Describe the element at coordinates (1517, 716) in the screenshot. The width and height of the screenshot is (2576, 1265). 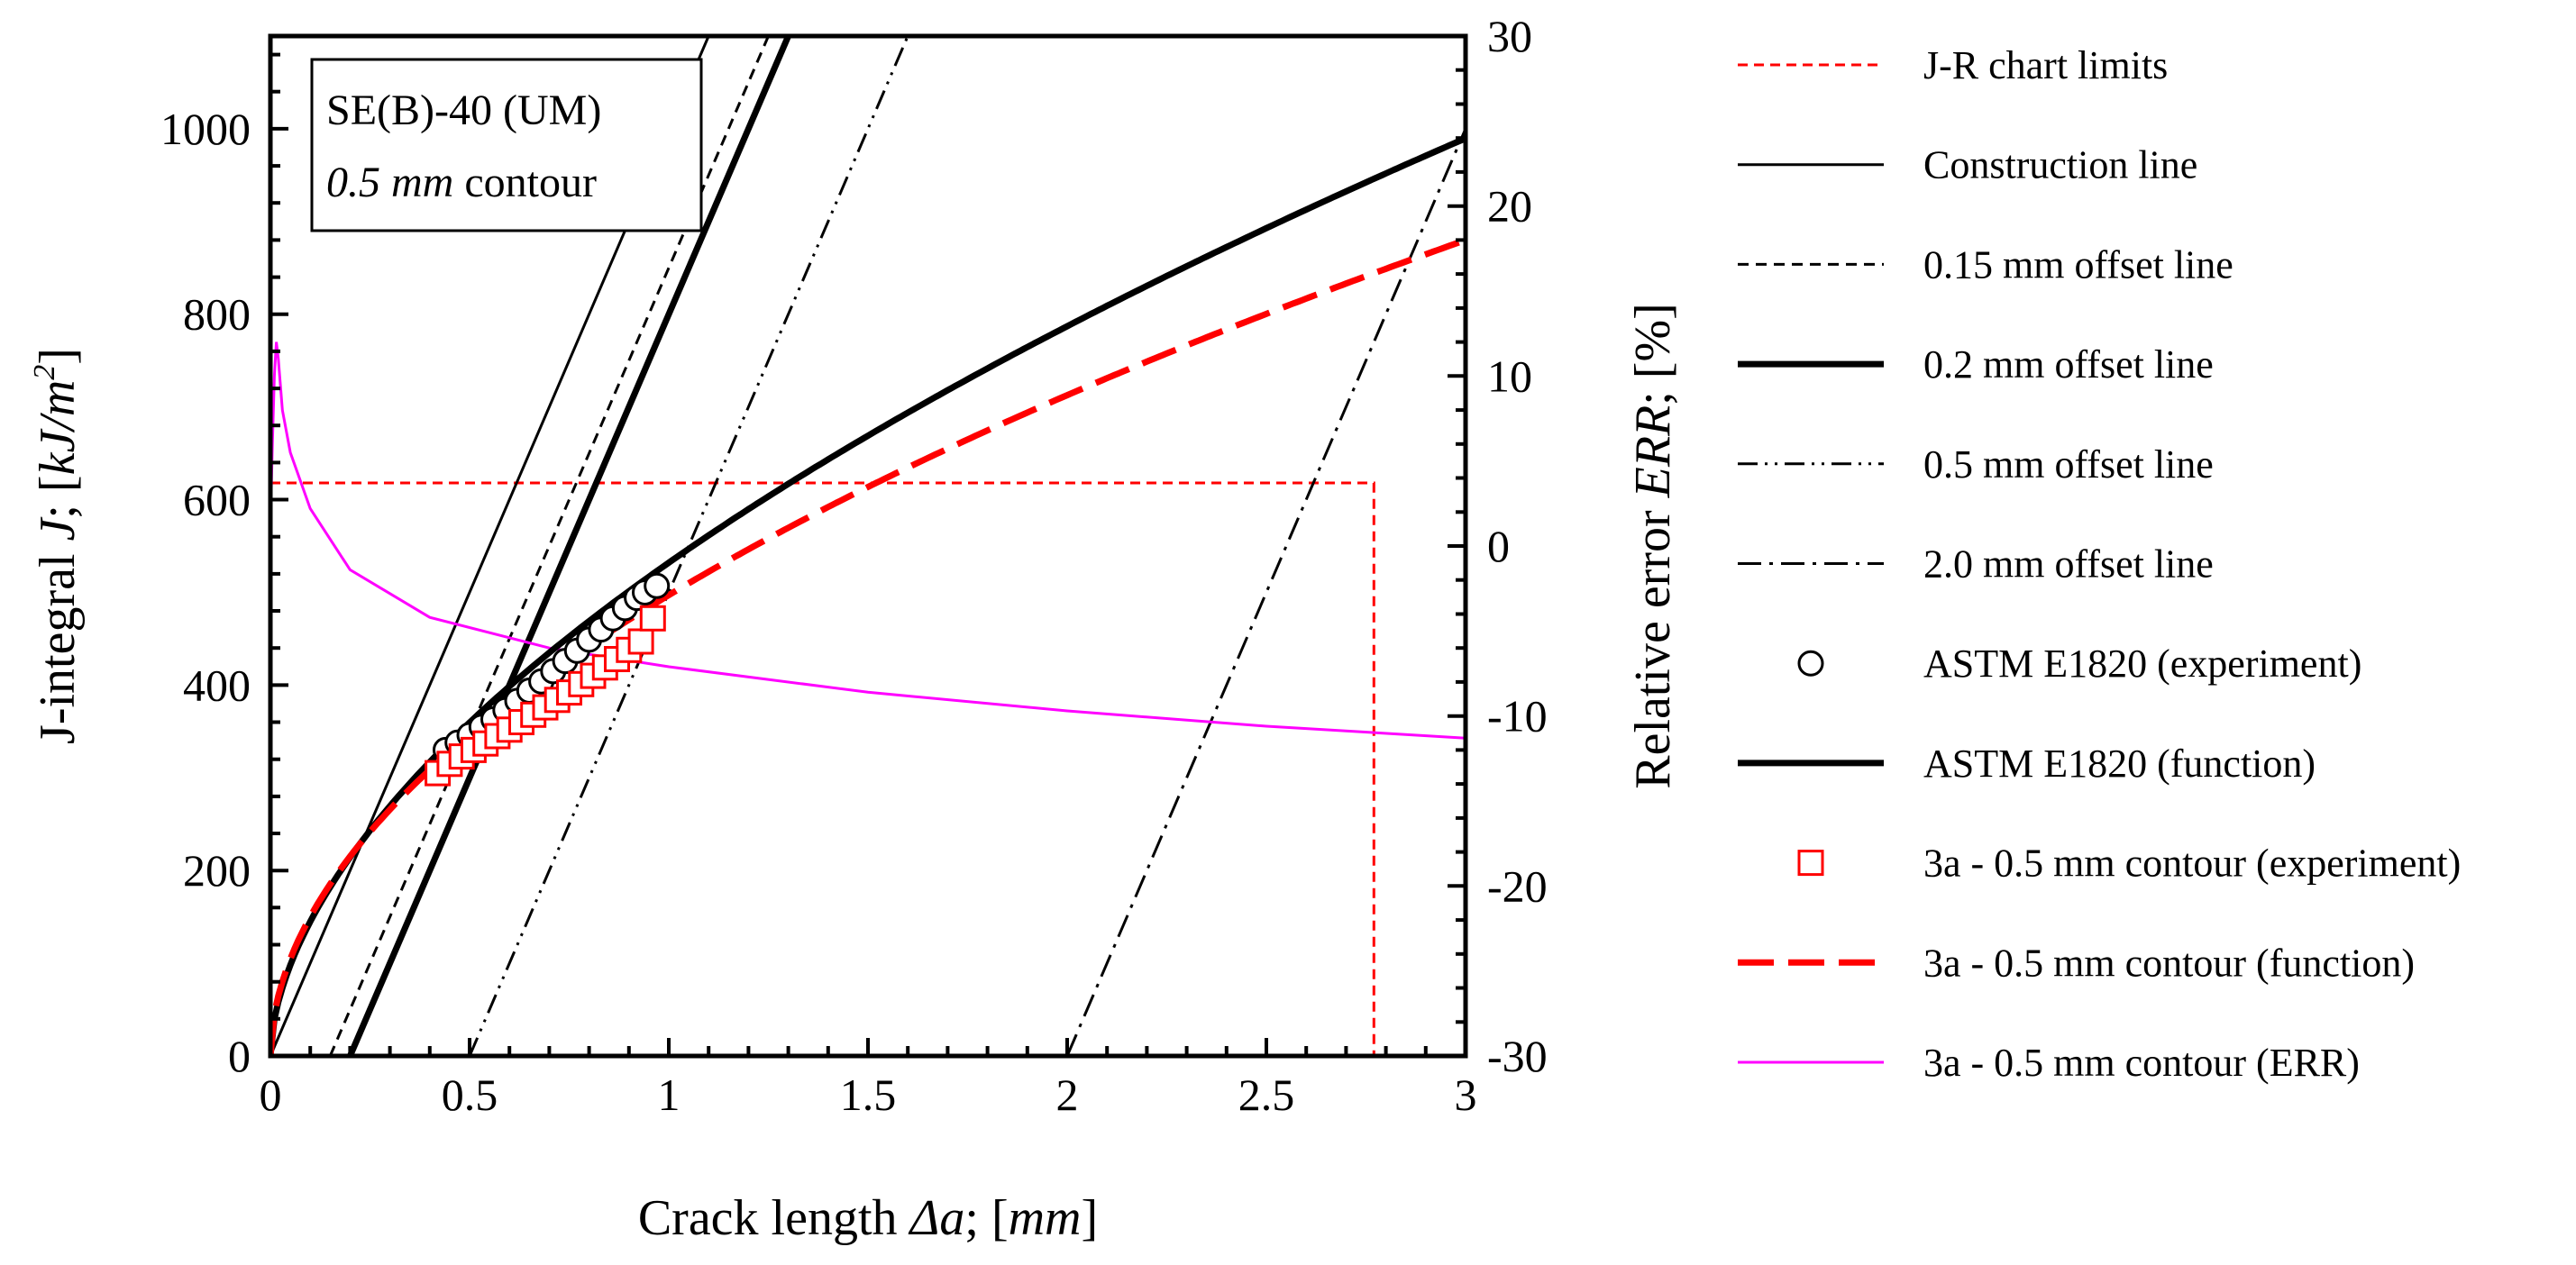
I see `y2-tick-label: -10` at that location.